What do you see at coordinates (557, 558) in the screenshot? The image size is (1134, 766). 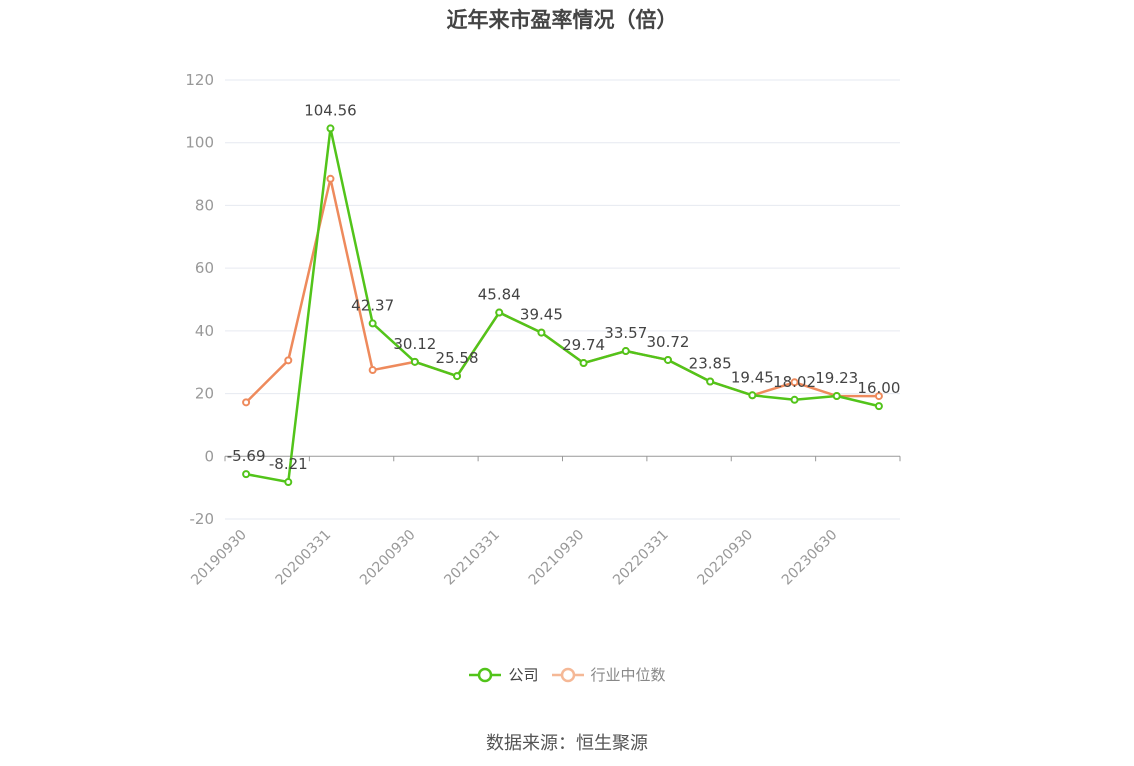 I see `x-tick-label: 20210930` at bounding box center [557, 558].